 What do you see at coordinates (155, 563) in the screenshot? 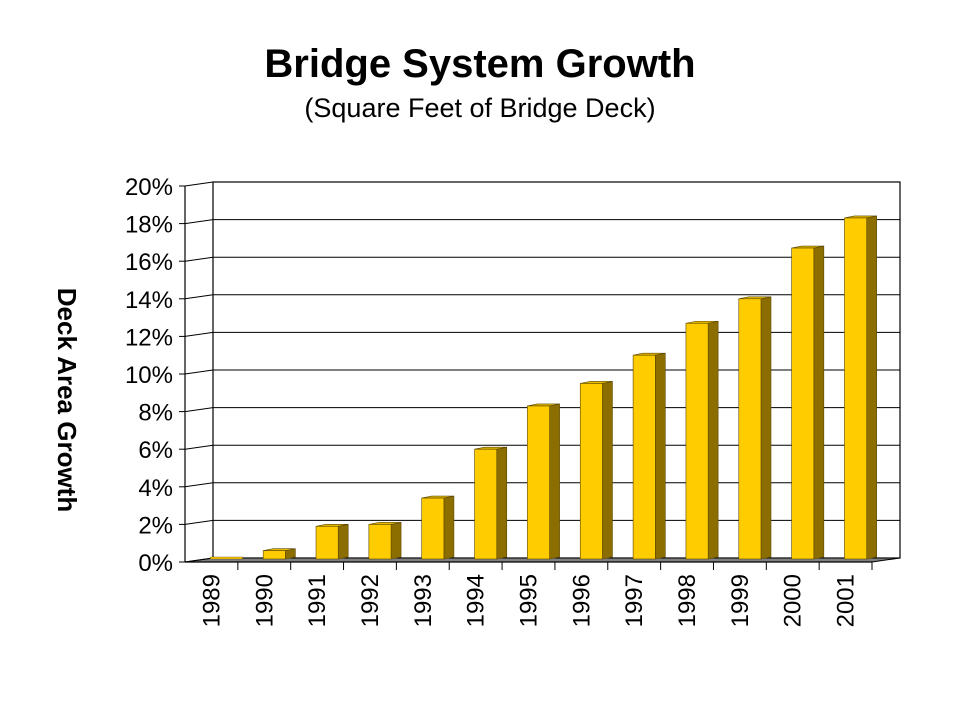
I see `y-tick-label: 0%` at bounding box center [155, 563].